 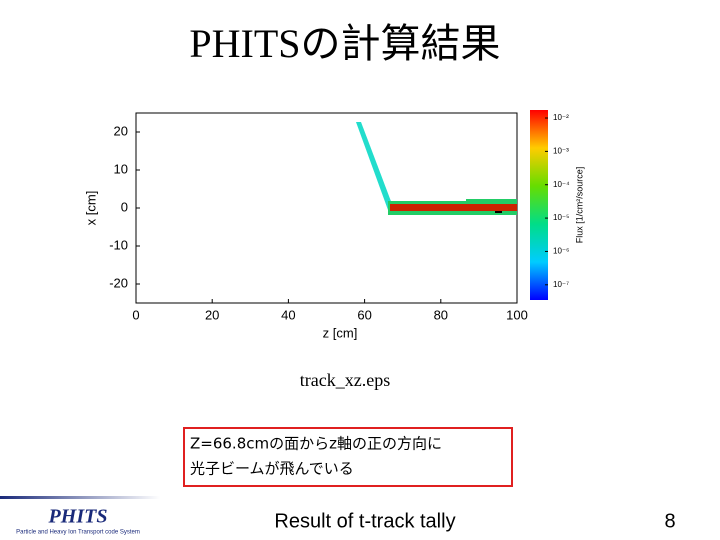 What do you see at coordinates (441, 314) in the screenshot?
I see `x-tick-label: 80` at bounding box center [441, 314].